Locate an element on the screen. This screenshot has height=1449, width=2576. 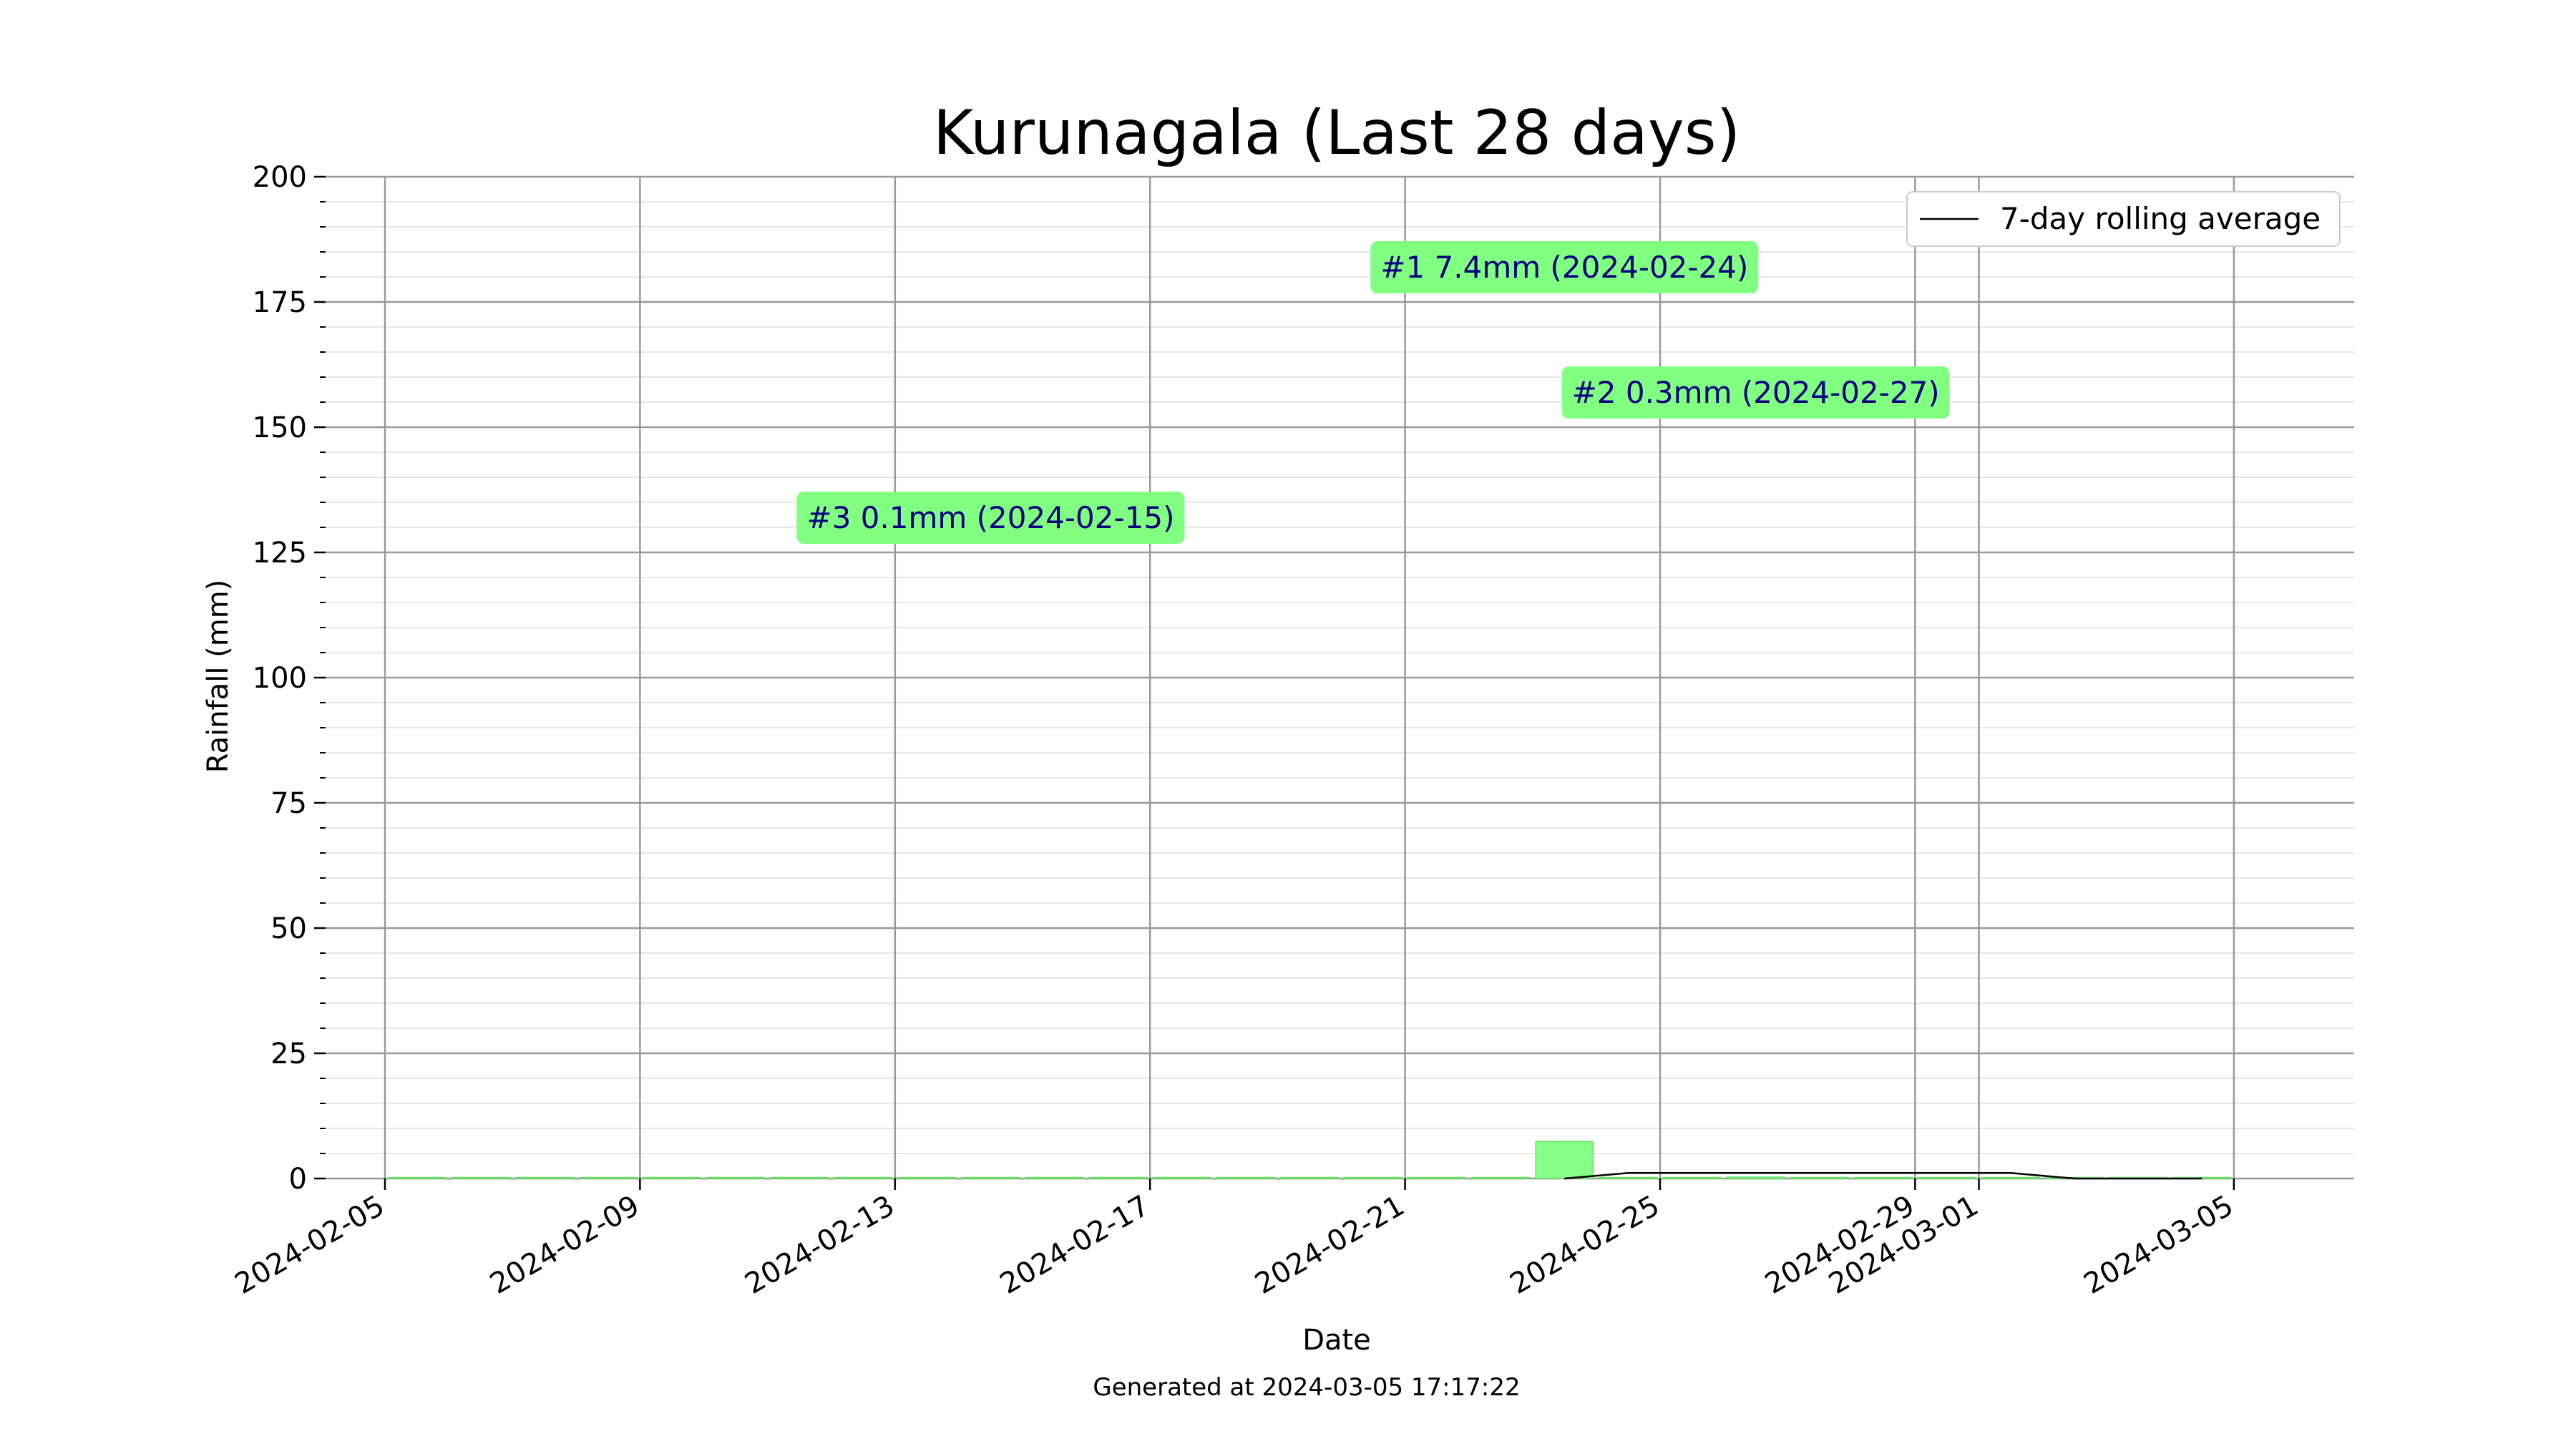
y-tick-label: 150 is located at coordinates (280, 427).